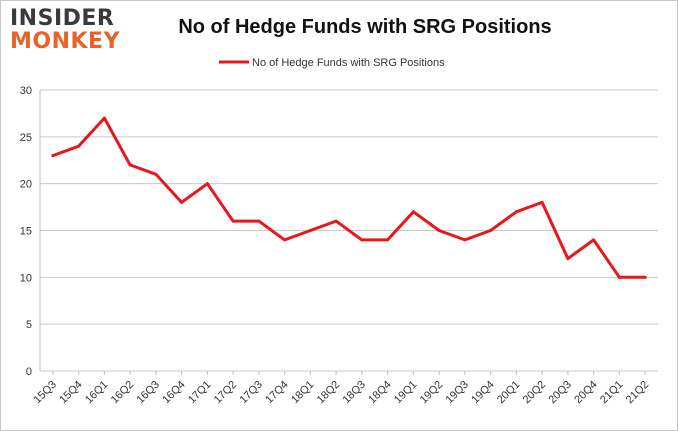  What do you see at coordinates (251, 393) in the screenshot?
I see `x-tick-label: 17Q3` at bounding box center [251, 393].